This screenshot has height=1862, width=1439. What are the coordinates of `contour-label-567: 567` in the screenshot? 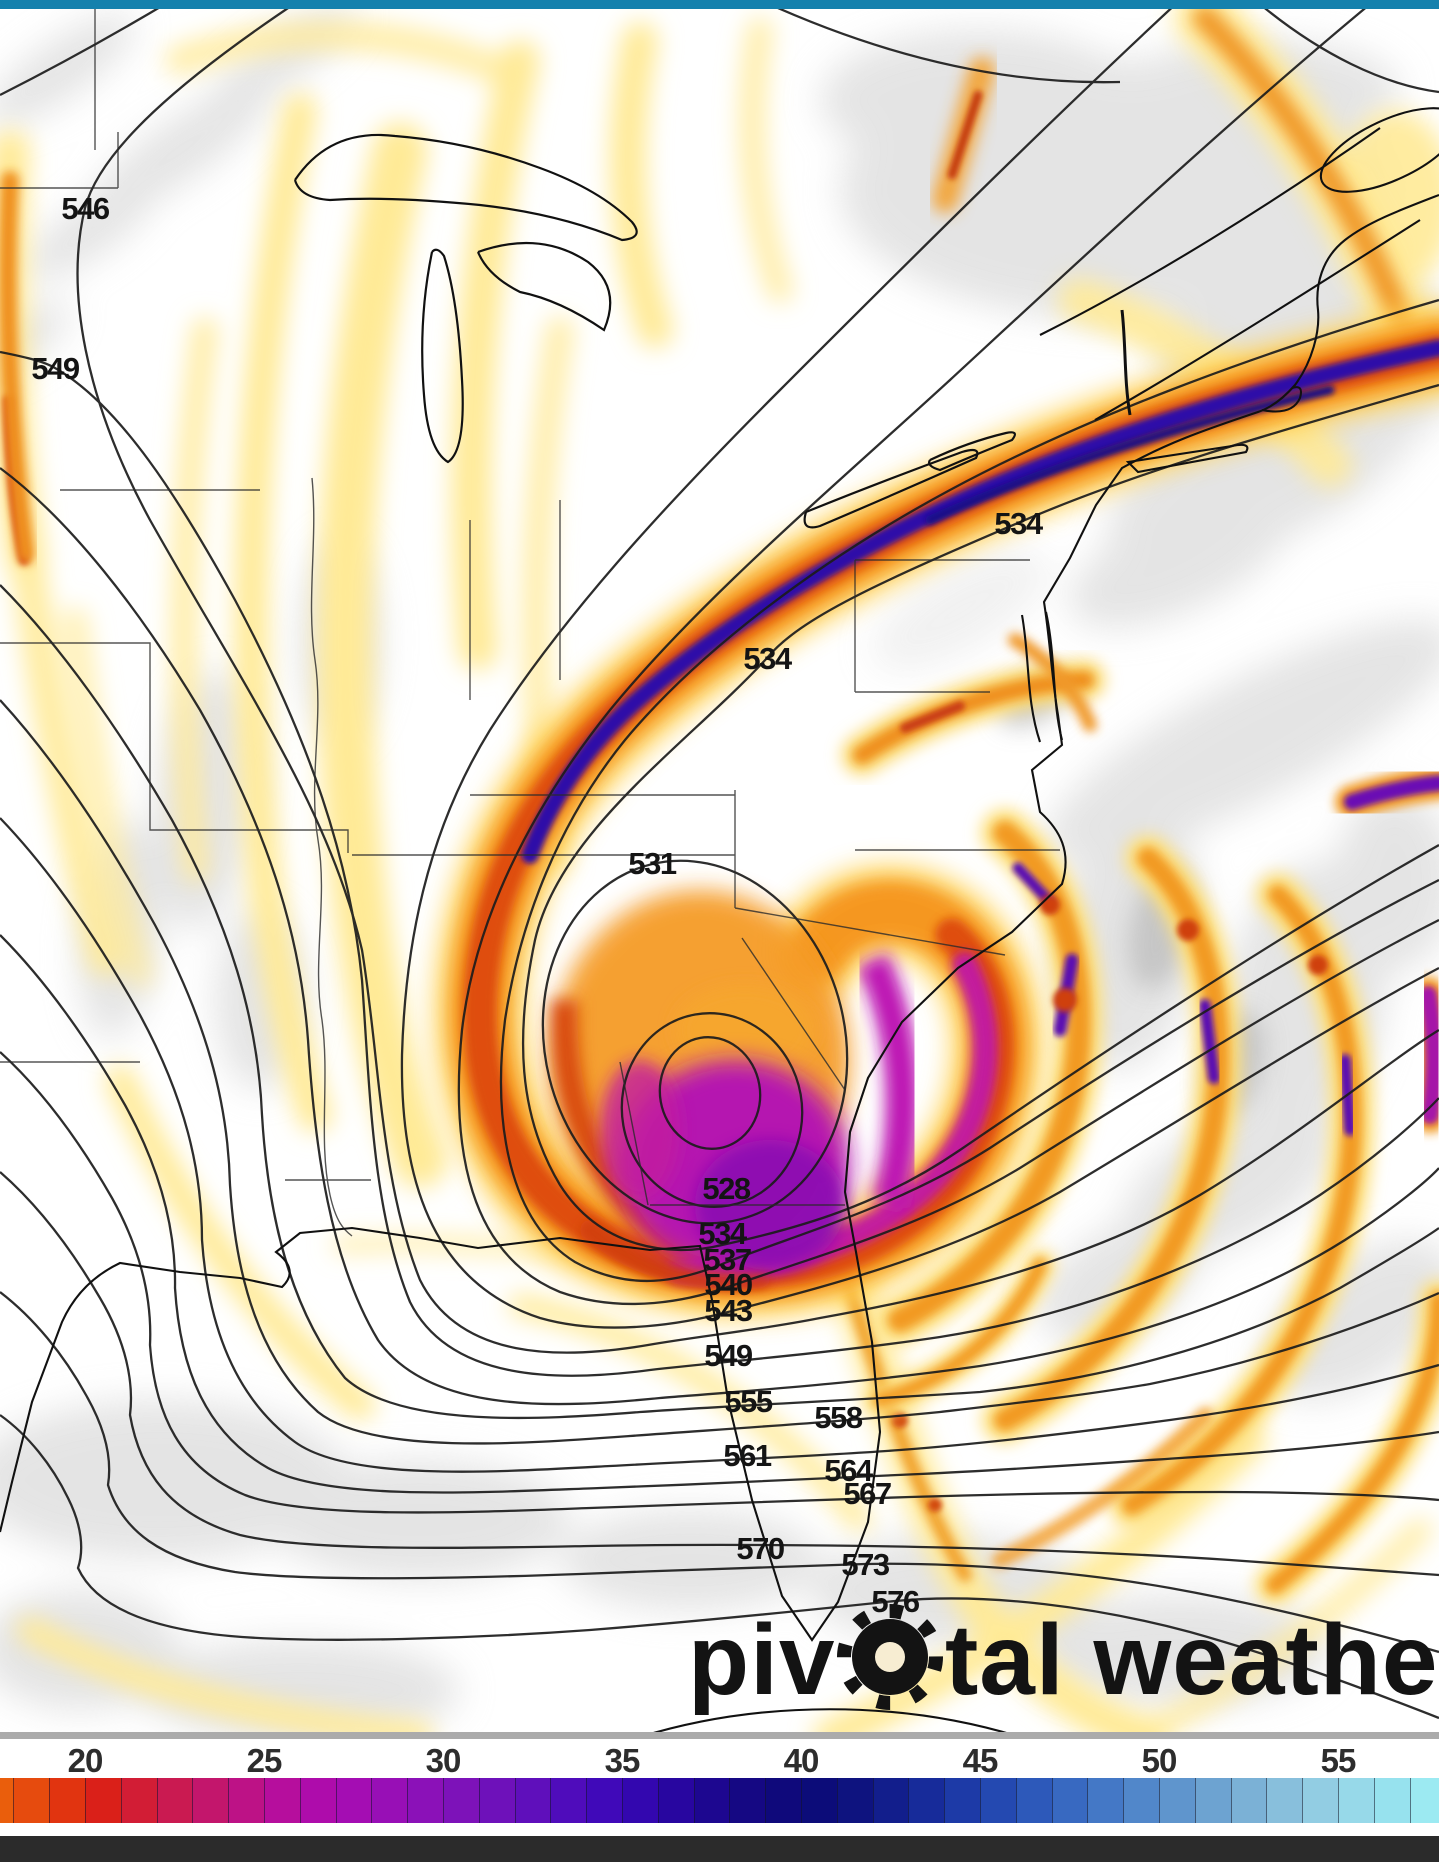 It's located at (866, 1493).